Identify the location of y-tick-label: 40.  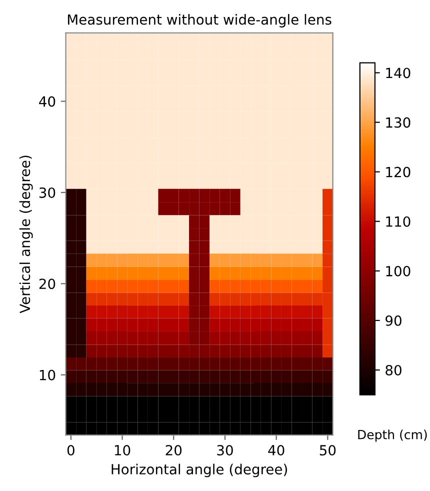
(47, 101).